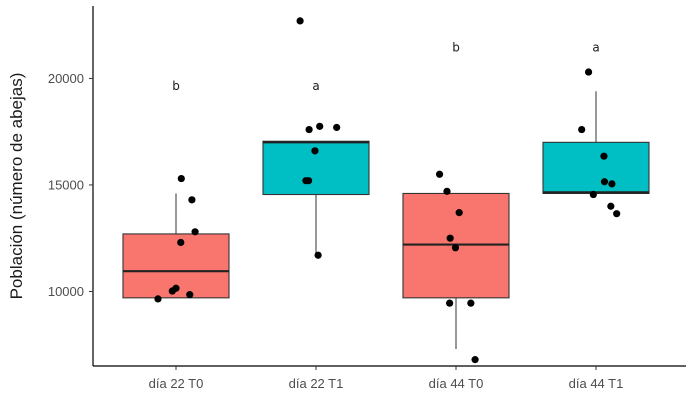  What do you see at coordinates (456, 383) in the screenshot?
I see `x-tick-label: día 44 T0` at bounding box center [456, 383].